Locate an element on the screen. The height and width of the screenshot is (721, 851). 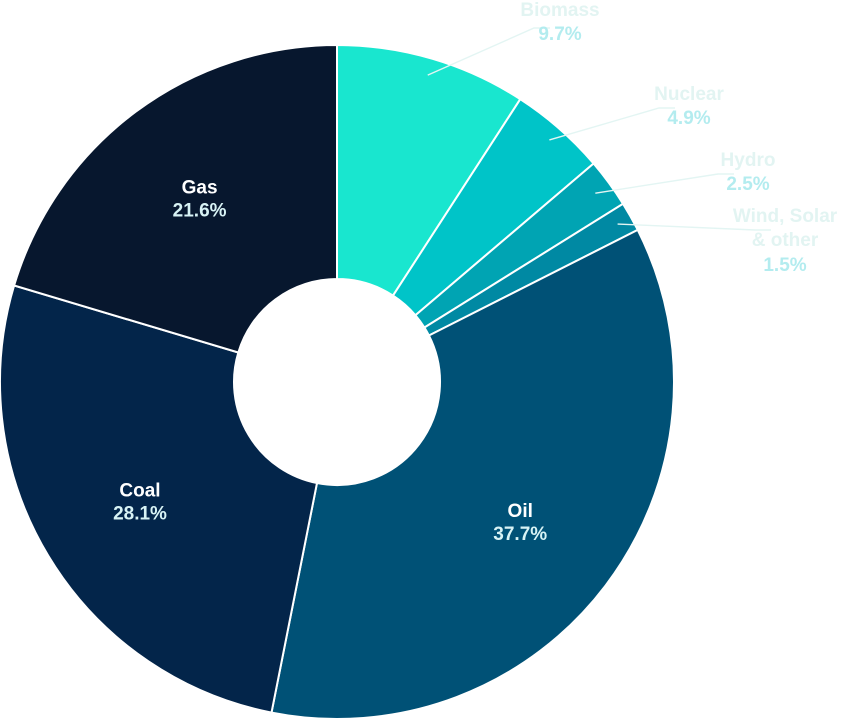
leader-biomass is located at coordinates (488, 51).